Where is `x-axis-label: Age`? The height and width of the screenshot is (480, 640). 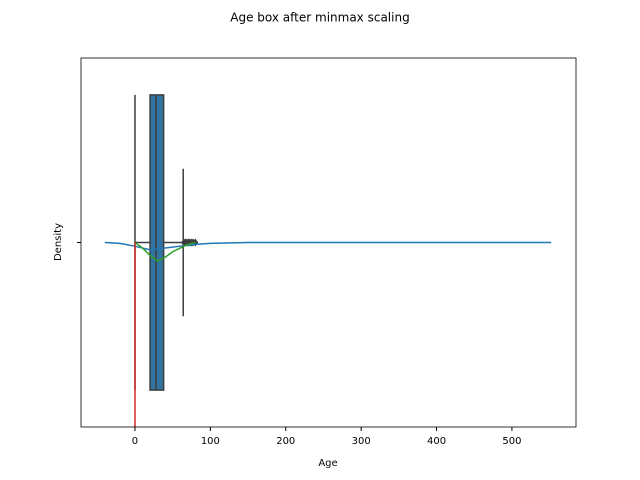 x-axis-label: Age is located at coordinates (327, 463).